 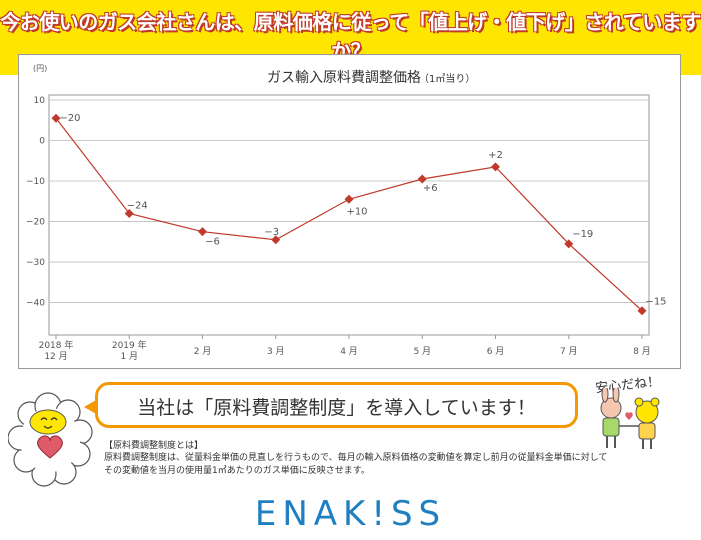 I want to click on data-label: +10, so click(x=356, y=211).